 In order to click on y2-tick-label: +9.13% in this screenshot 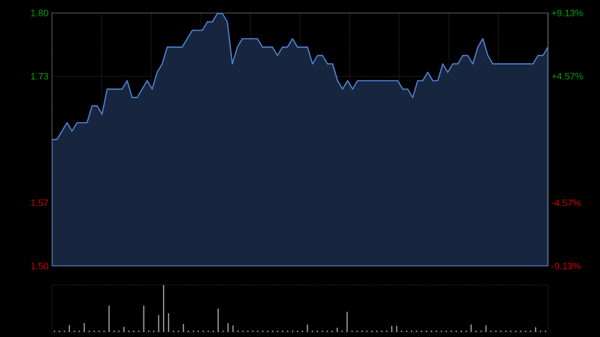, I will do `click(567, 13)`.